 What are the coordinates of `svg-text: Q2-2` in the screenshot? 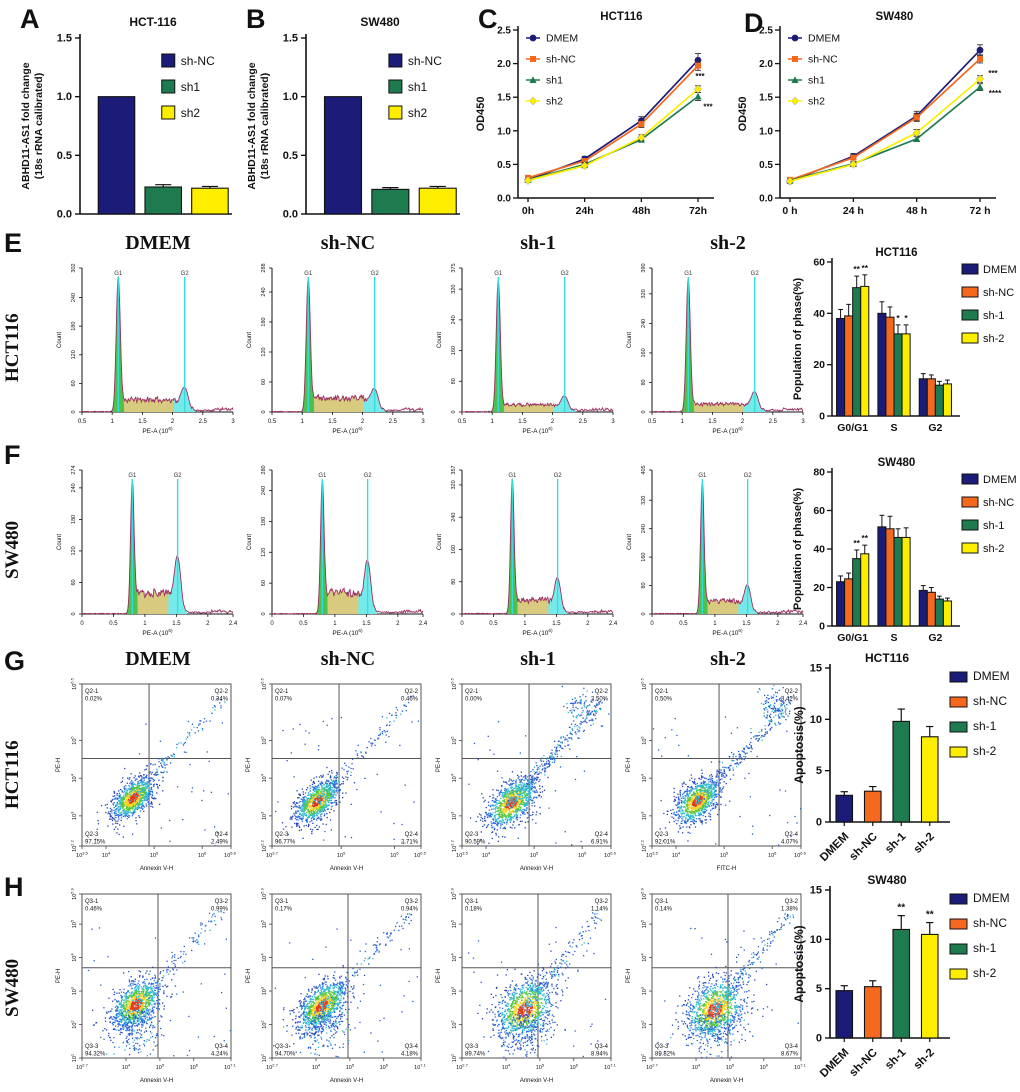 It's located at (222, 692).